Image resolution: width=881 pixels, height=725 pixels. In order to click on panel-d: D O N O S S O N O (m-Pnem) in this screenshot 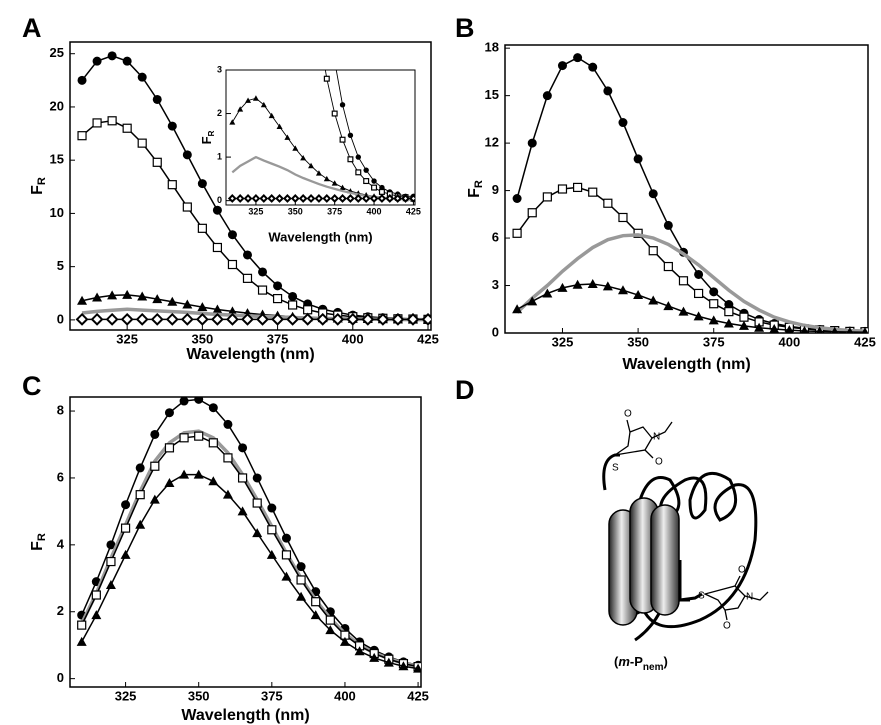, I will do `click(612, 524)`.